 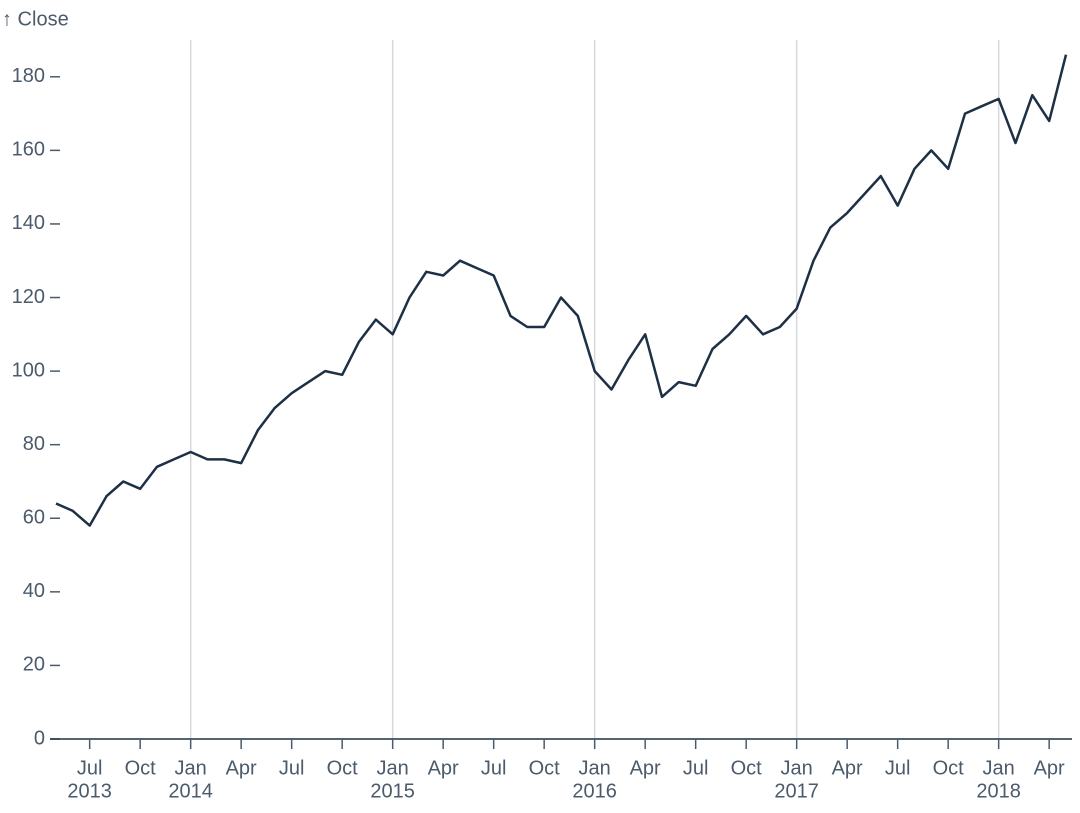 What do you see at coordinates (34, 518) in the screenshot?
I see `y-tick-label: 60` at bounding box center [34, 518].